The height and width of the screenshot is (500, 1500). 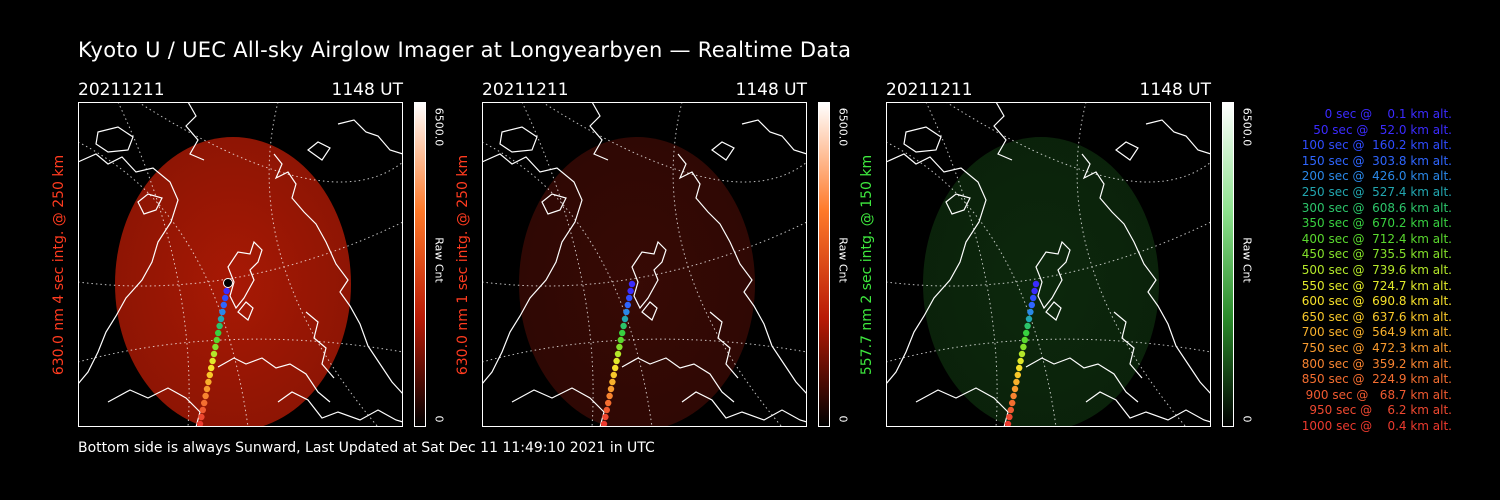 I want to click on legend-row: 300 sec @ 608.6 km alt., so click(x=1374, y=207).